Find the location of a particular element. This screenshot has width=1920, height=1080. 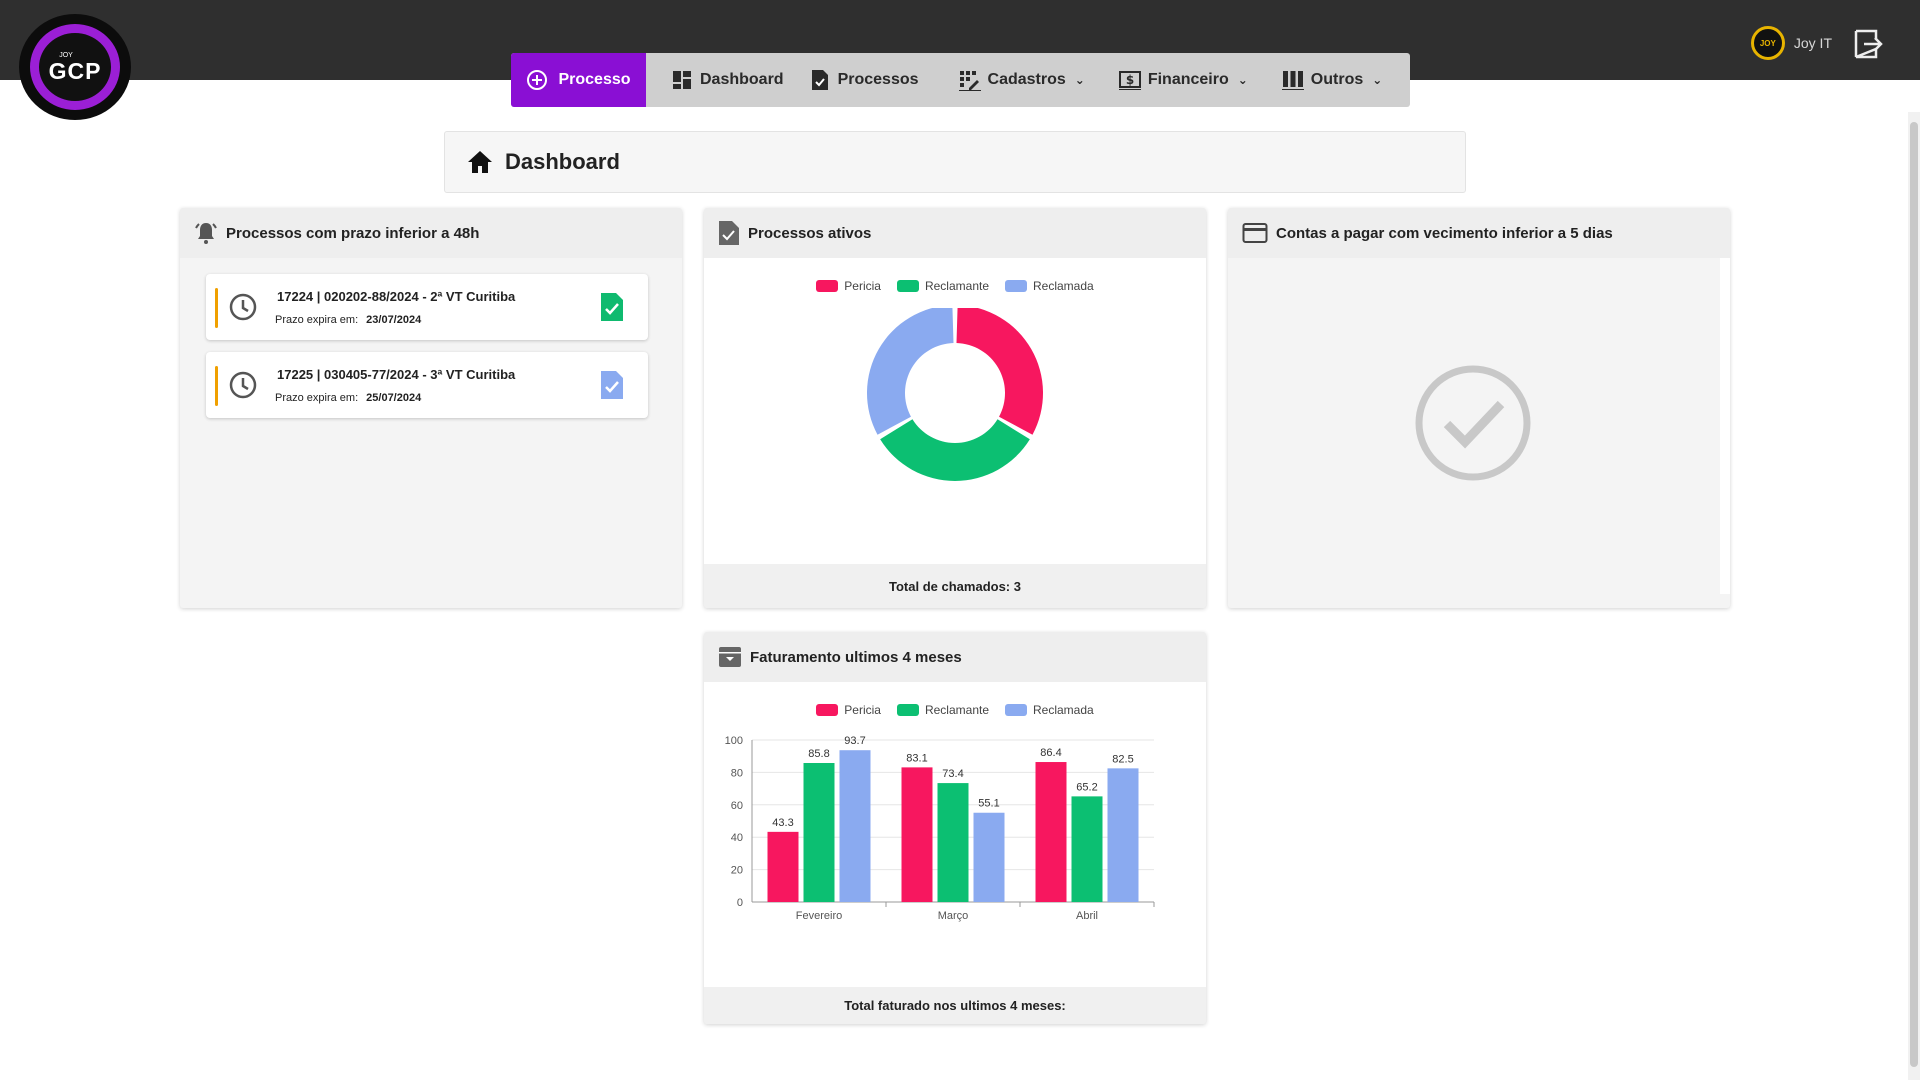

app-logo: JOY GCP is located at coordinates (75, 67).